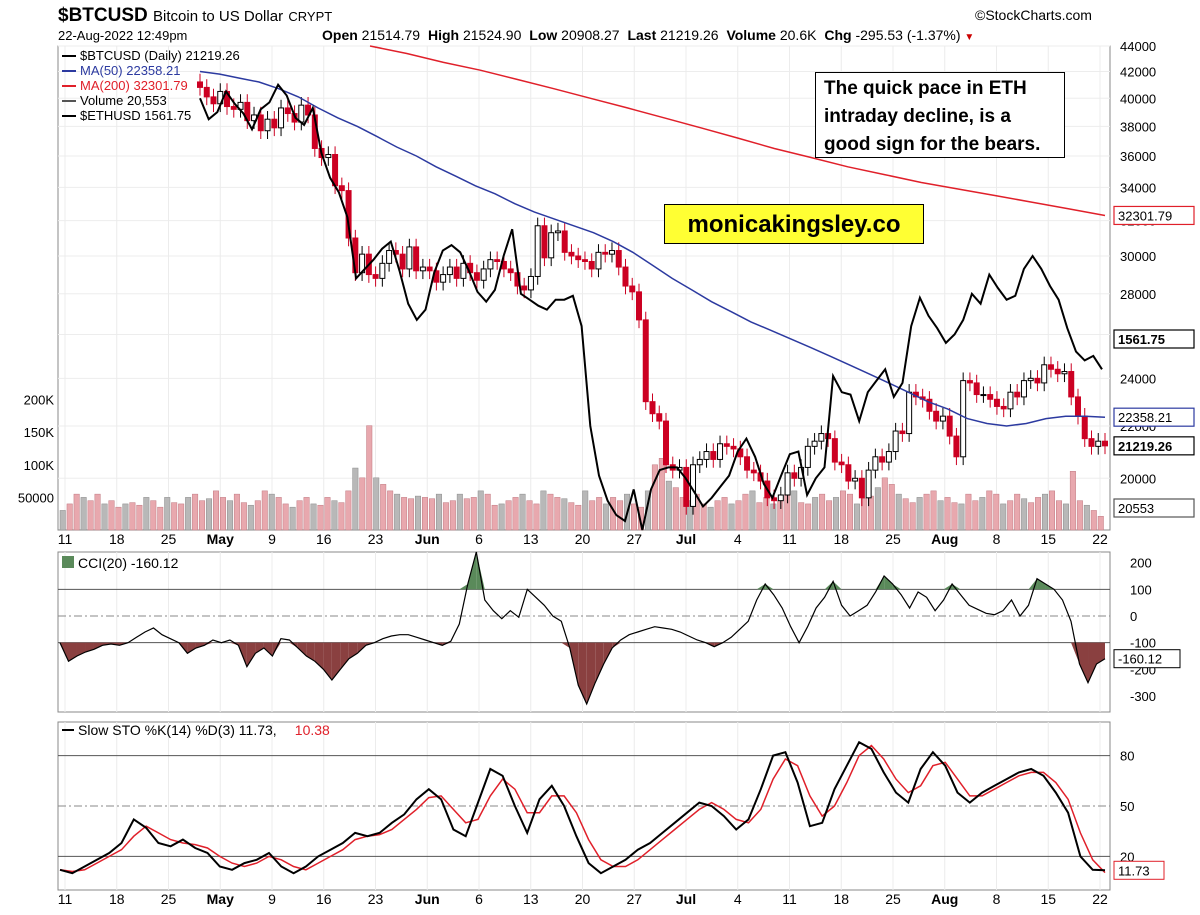  Describe the element at coordinates (1048, 539) in the screenshot. I see `date-tick-label: 15` at that location.